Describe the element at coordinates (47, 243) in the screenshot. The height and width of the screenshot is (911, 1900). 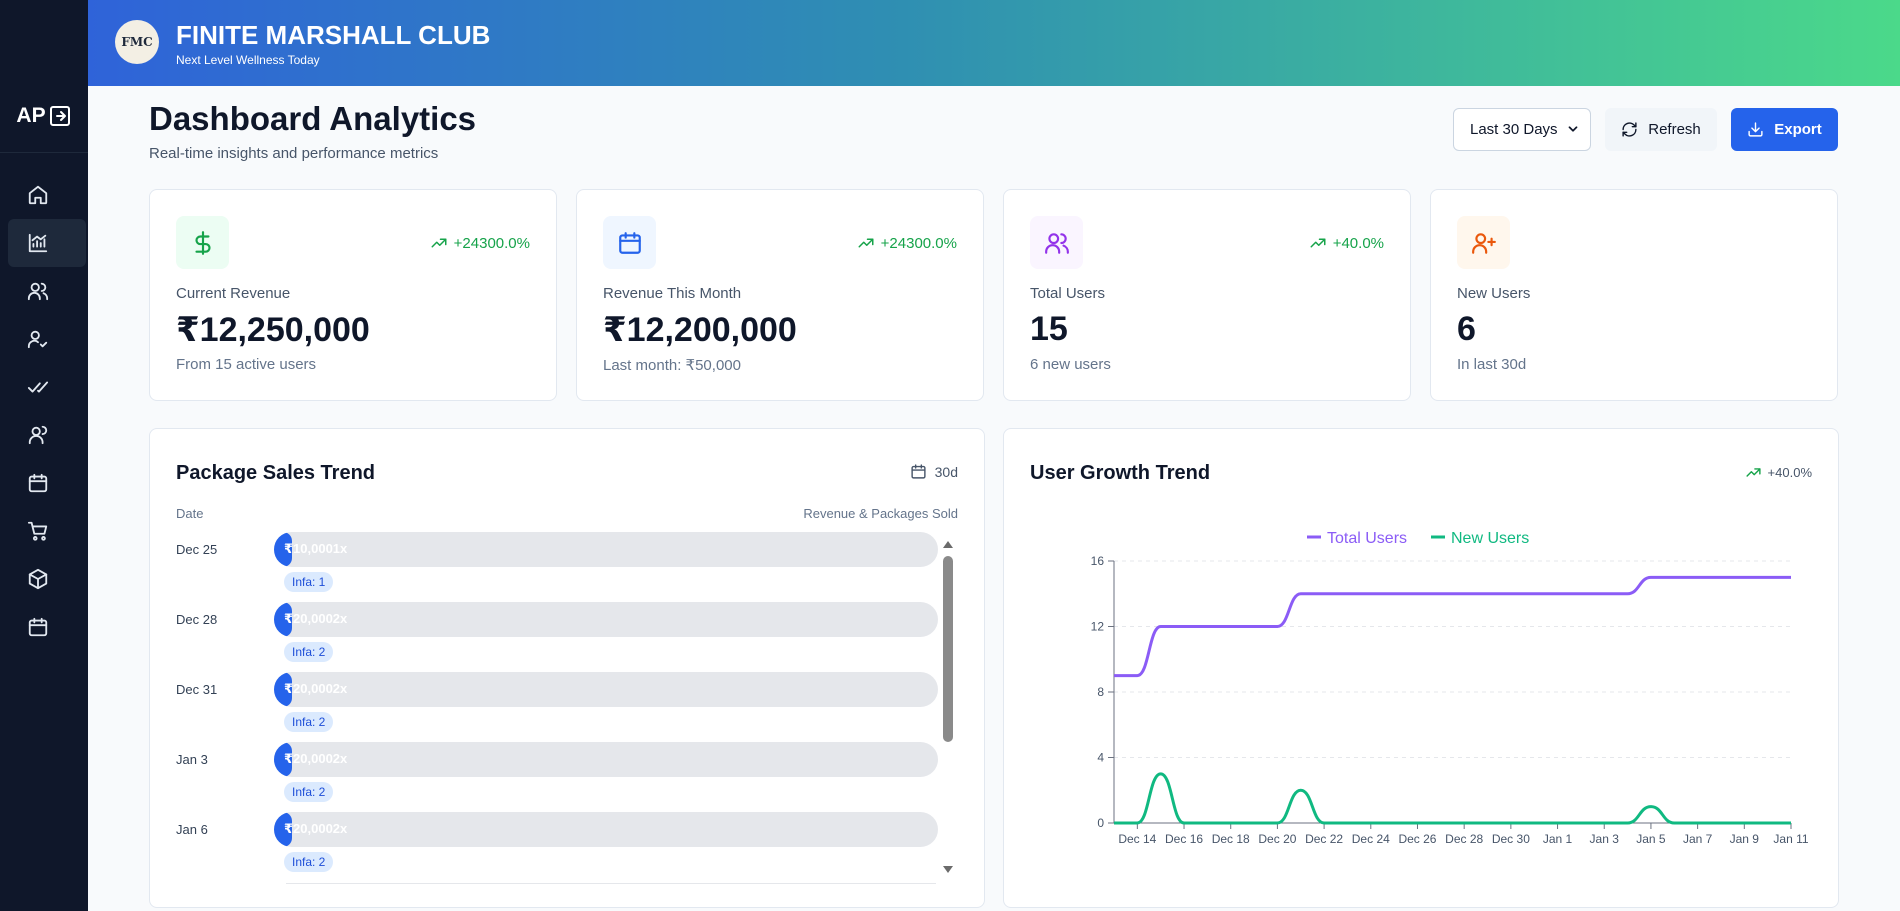
I see `sidebar-item-analytics` at that location.